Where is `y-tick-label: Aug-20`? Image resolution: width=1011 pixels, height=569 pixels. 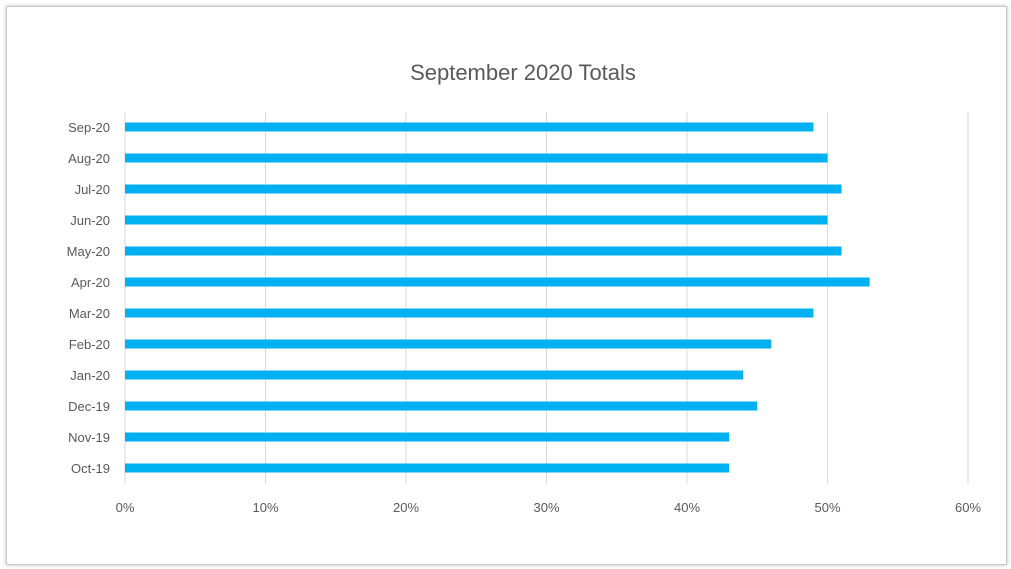 y-tick-label: Aug-20 is located at coordinates (89, 158).